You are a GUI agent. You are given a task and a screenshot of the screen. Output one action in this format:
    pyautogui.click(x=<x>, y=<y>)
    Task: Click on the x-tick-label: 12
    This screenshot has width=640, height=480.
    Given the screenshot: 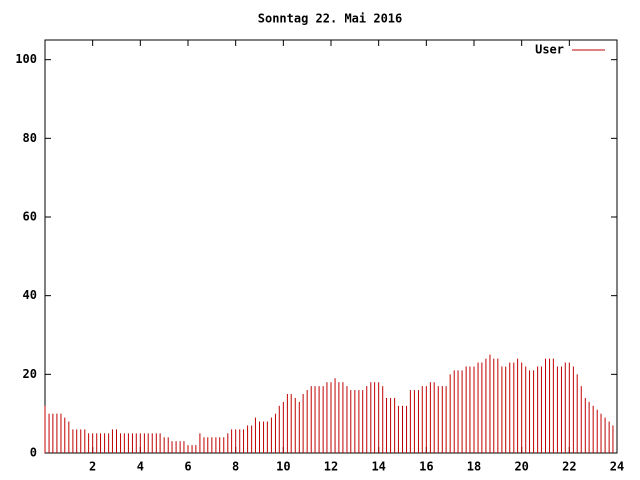 What is the action you would take?
    pyautogui.click(x=331, y=467)
    